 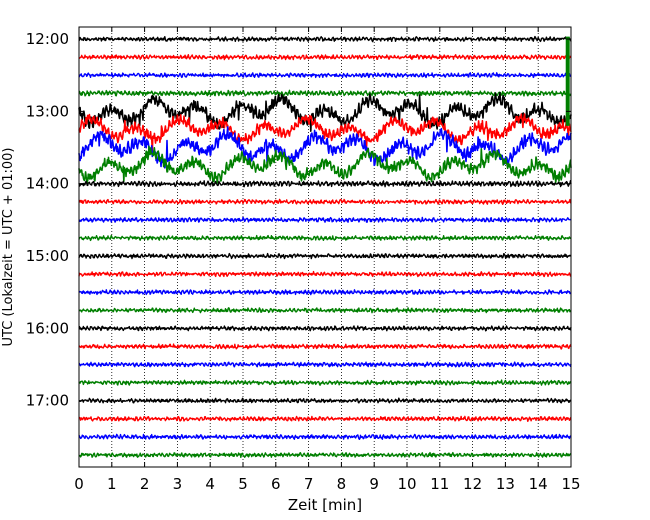 I want to click on x-tick-label: 4, so click(x=210, y=484).